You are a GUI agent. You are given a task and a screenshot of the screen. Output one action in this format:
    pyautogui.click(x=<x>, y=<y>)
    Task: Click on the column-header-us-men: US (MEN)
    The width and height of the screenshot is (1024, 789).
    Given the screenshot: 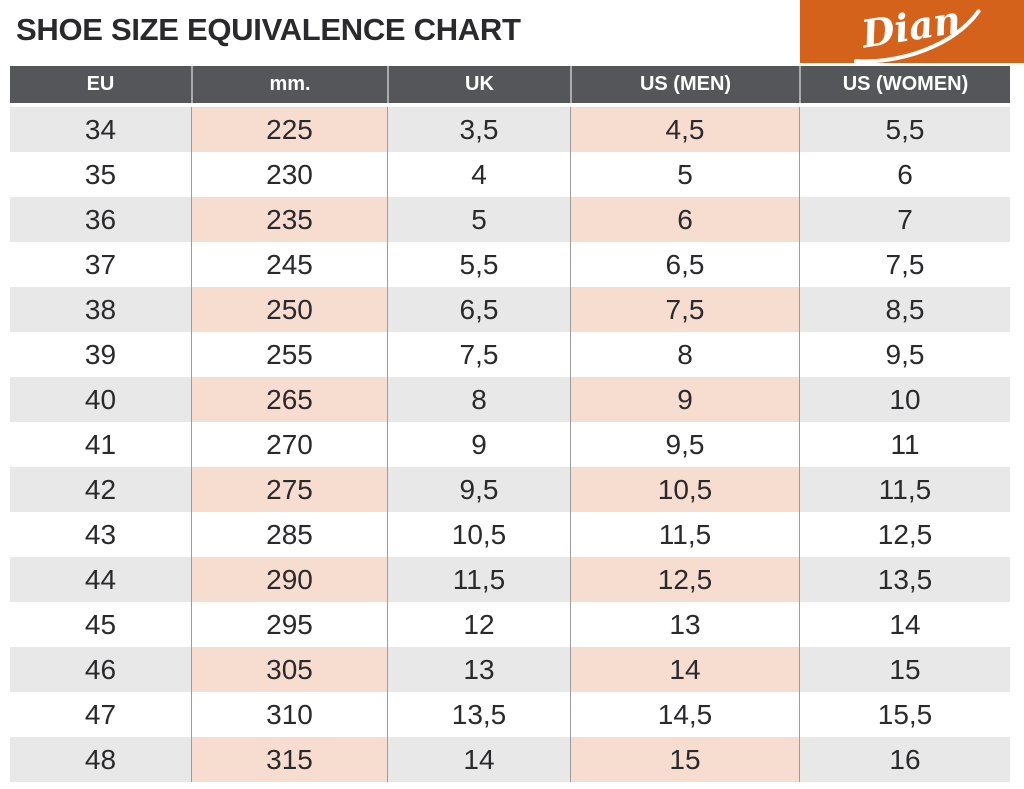 What is the action you would take?
    pyautogui.click(x=684, y=84)
    